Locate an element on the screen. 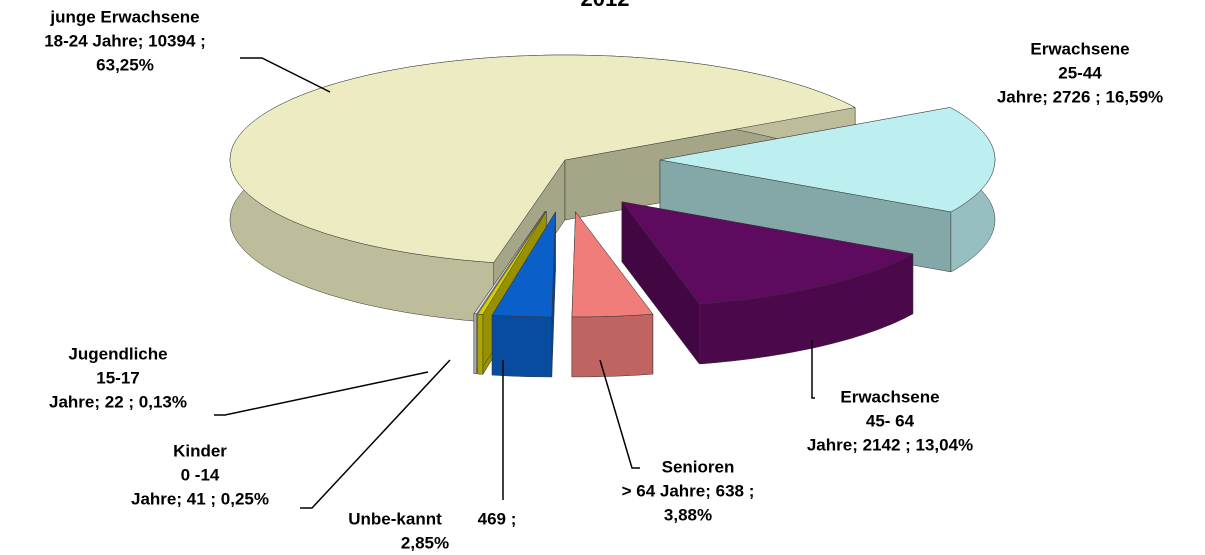 This screenshot has width=1205, height=555. data-label: 63,25% is located at coordinates (125, 64).